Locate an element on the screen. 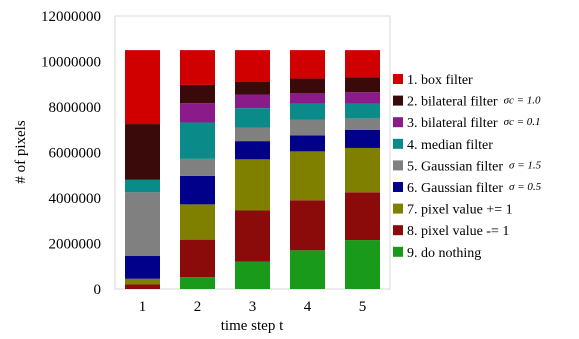 This screenshot has height=339, width=579. legend-label: 9. do nothing is located at coordinates (444, 253).